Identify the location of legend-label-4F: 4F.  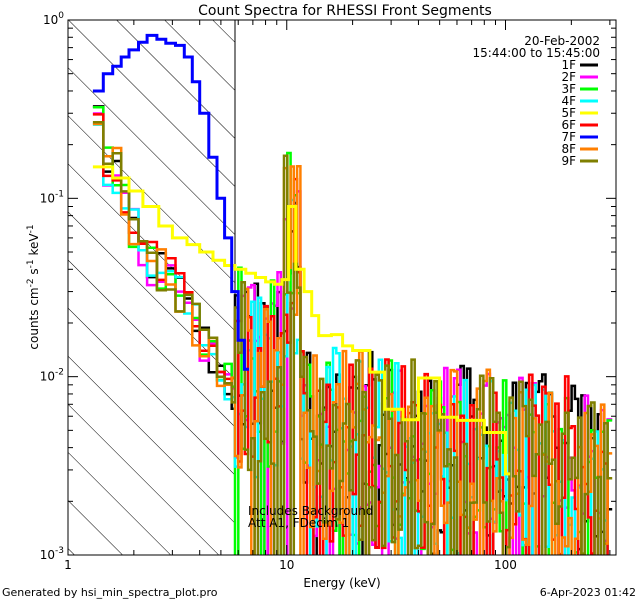
(568, 101).